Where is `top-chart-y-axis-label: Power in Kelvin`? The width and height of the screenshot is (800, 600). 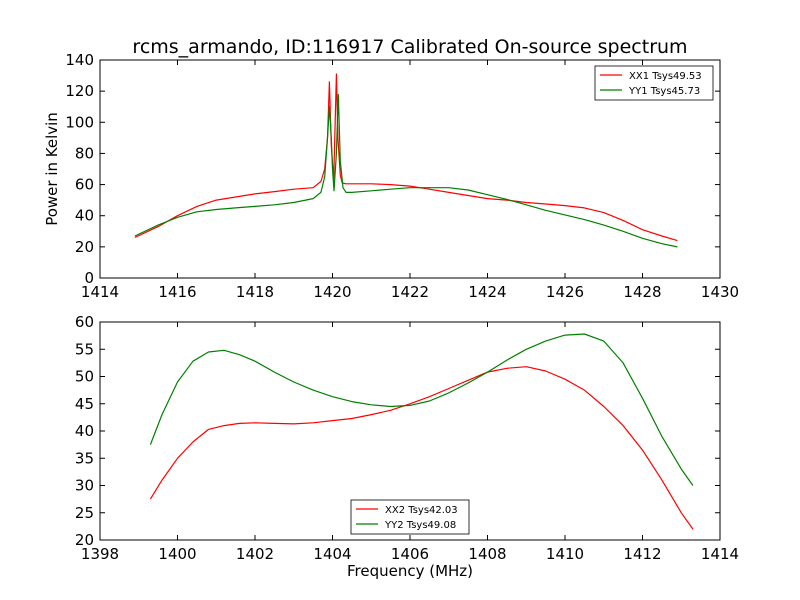 top-chart-y-axis-label: Power in Kelvin is located at coordinates (52, 169).